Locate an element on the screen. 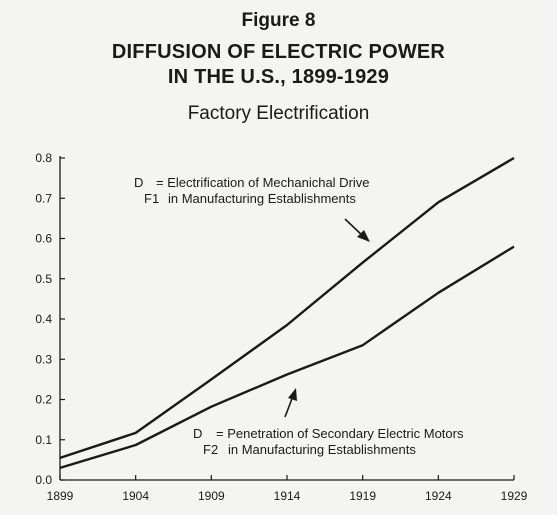  y-tick-label: 0.3 is located at coordinates (43, 359).